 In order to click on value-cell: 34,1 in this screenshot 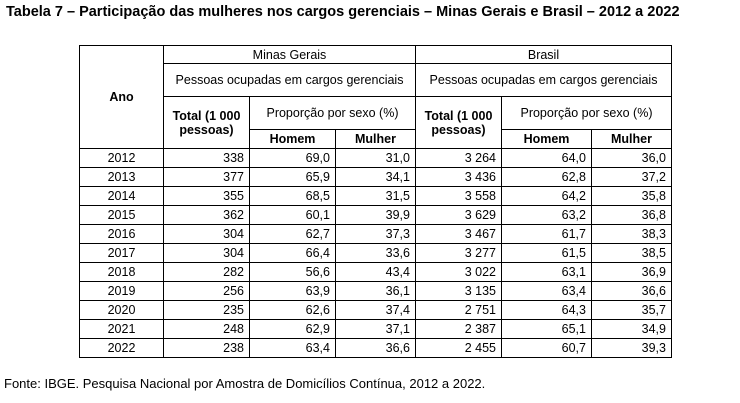, I will do `click(375, 177)`.